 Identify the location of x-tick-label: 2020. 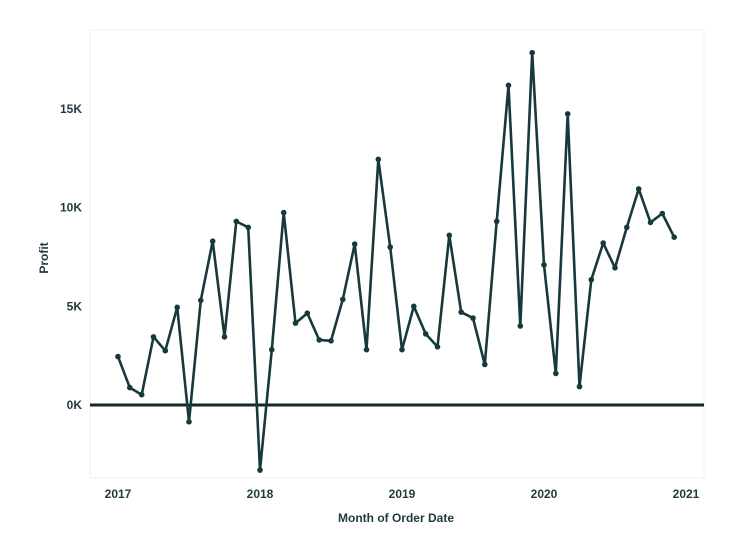
(544, 494).